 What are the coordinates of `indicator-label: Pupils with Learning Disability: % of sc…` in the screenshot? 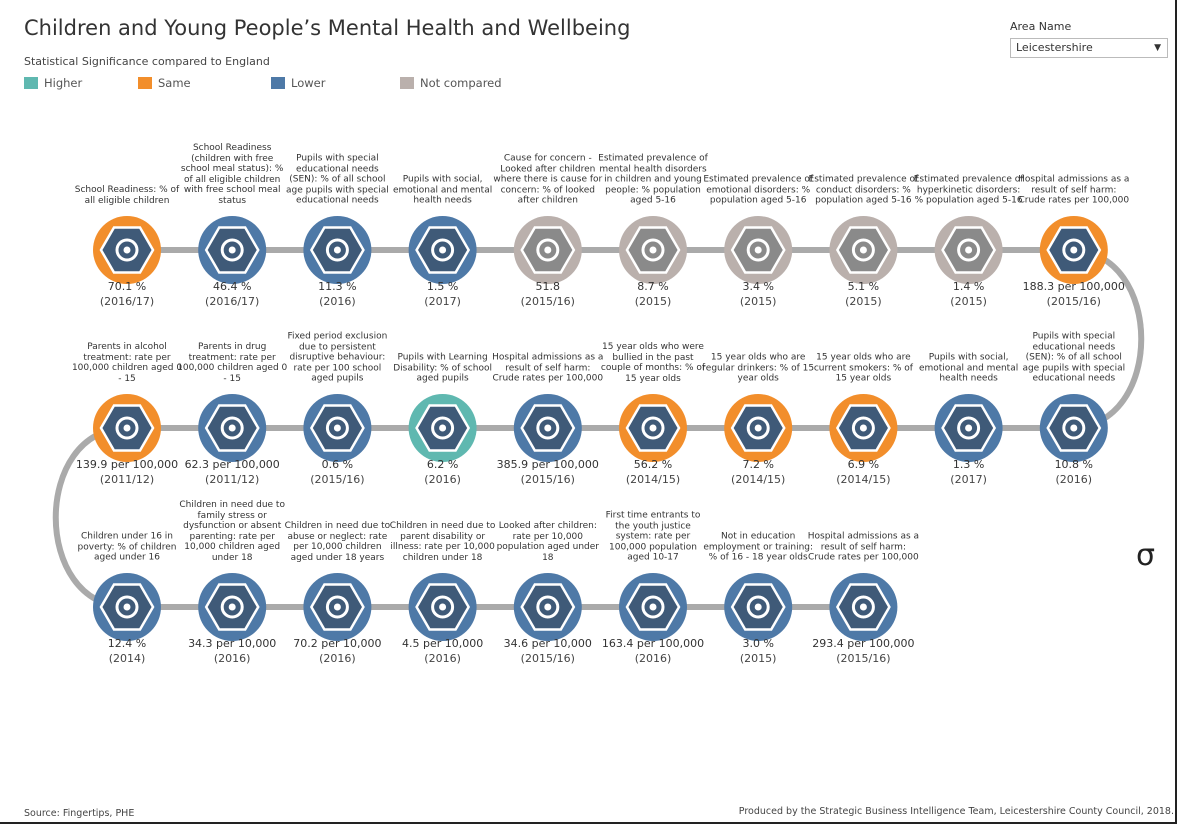 It's located at (442, 368).